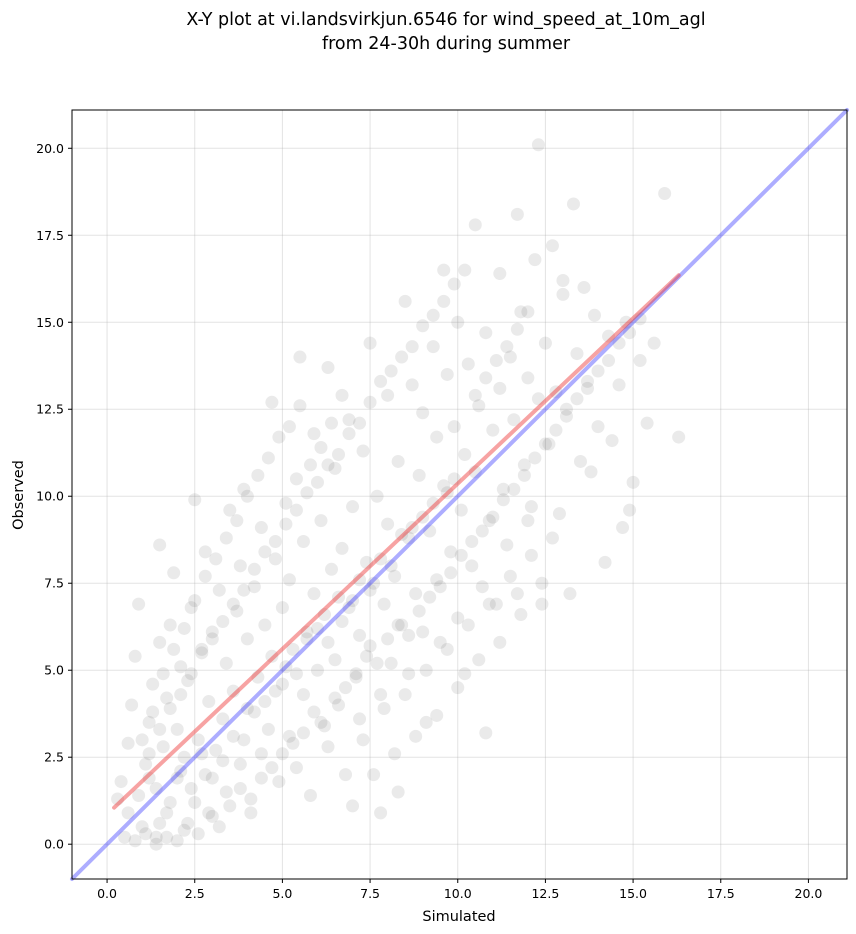 The image size is (856, 934). Describe the element at coordinates (50, 235) in the screenshot. I see `y-tick-label: 17.5` at that location.